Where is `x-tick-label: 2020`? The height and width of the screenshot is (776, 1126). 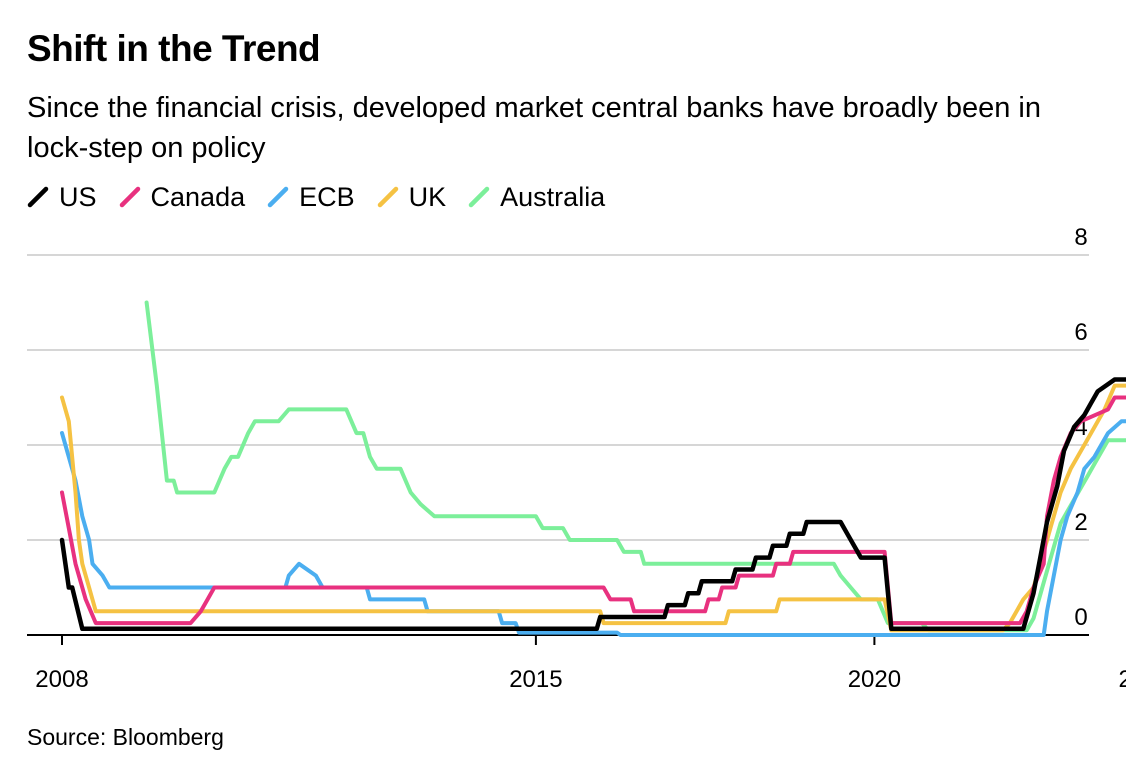
x-tick-label: 2020 is located at coordinates (874, 679).